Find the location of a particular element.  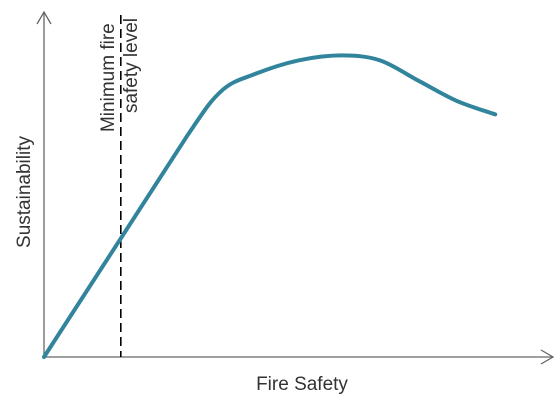

x-axis-title: Fire Safety is located at coordinates (302, 384).